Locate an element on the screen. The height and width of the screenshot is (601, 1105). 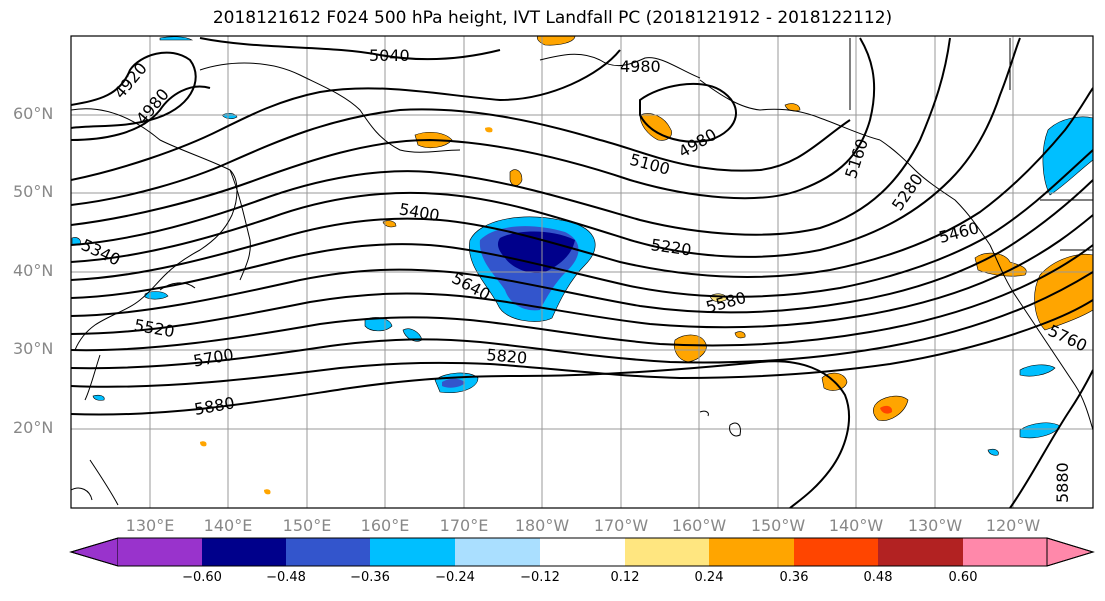
lon-label-140e: 140°E is located at coordinates (228, 525).